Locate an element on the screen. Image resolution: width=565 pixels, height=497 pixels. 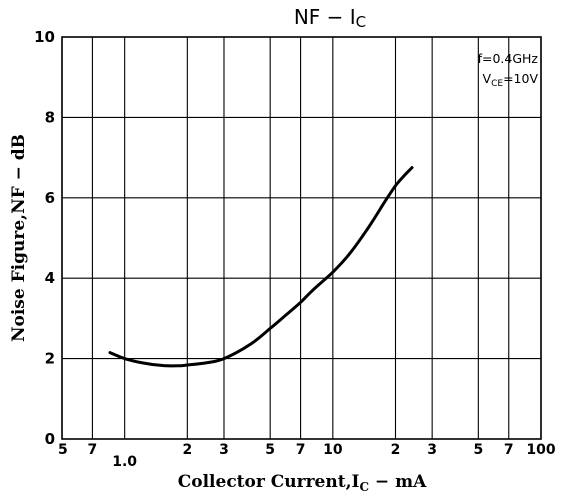
x-tick-label-9: 3 is located at coordinates (432, 450).